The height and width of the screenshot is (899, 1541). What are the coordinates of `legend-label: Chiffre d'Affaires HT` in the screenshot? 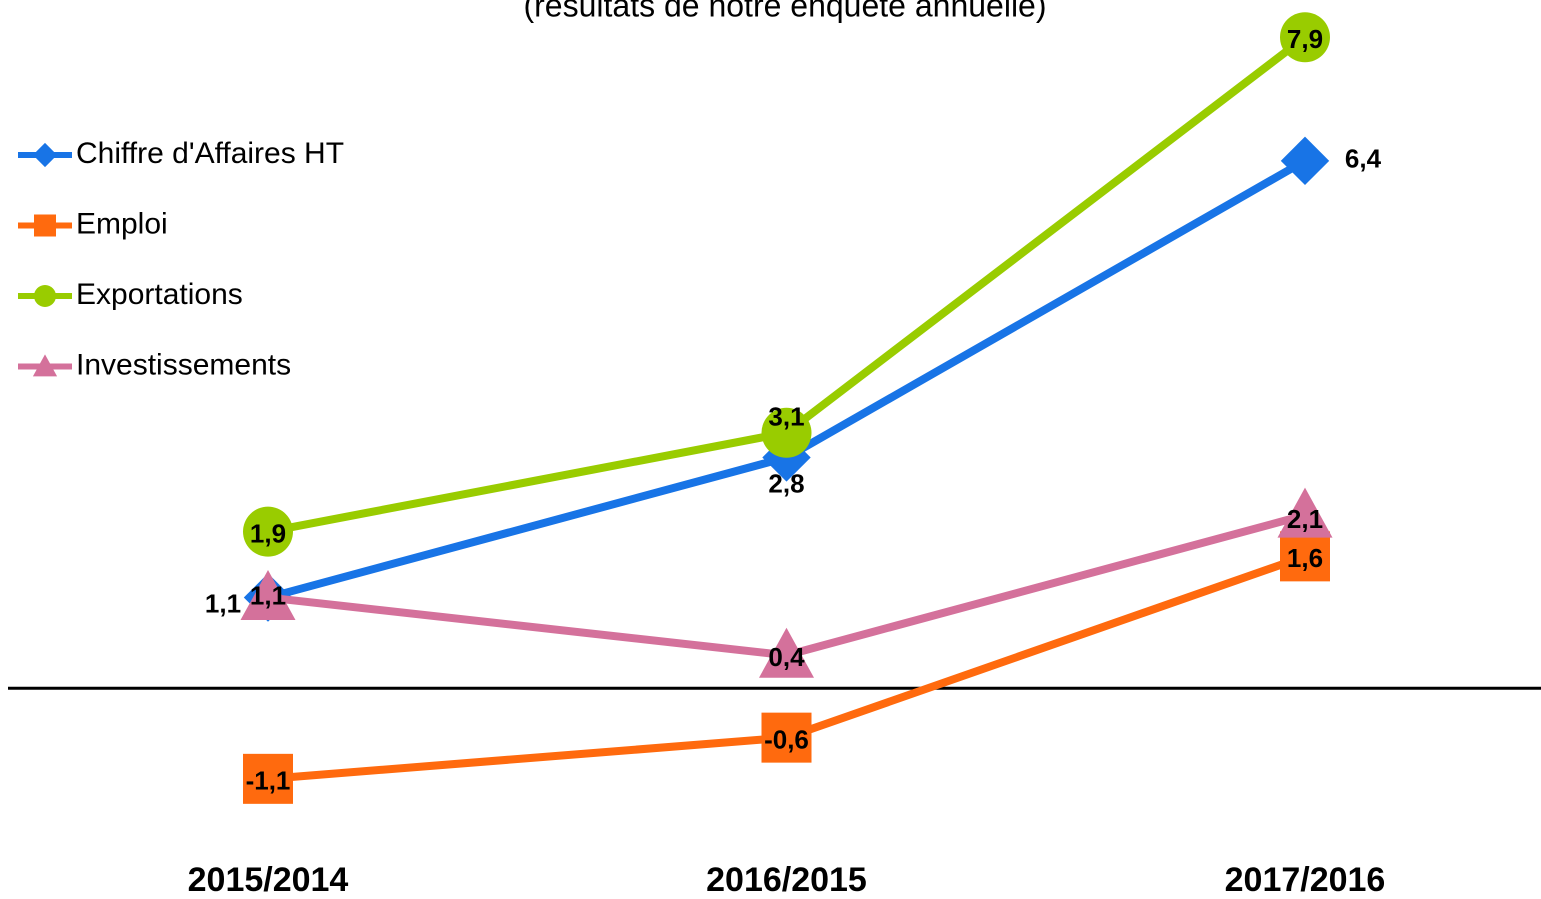 It's located at (210, 153).